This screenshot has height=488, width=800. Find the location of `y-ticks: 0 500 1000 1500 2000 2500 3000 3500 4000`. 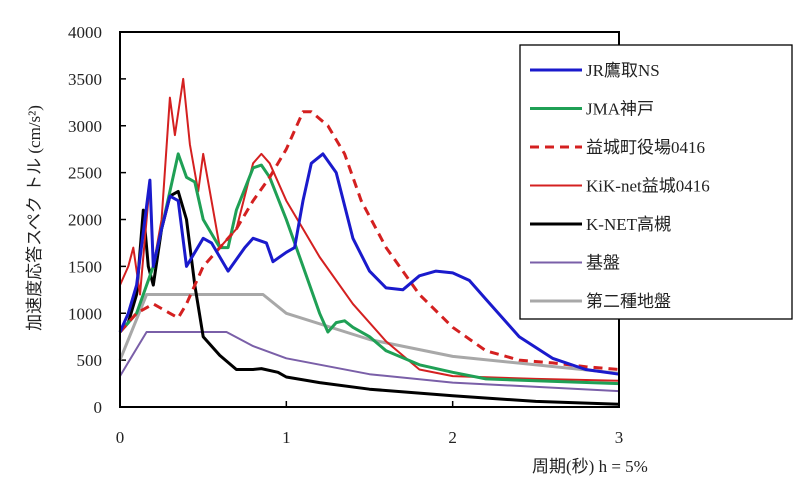

y-ticks: 0 500 1000 1500 2000 2500 3000 3500 4000 is located at coordinates (97, 220).